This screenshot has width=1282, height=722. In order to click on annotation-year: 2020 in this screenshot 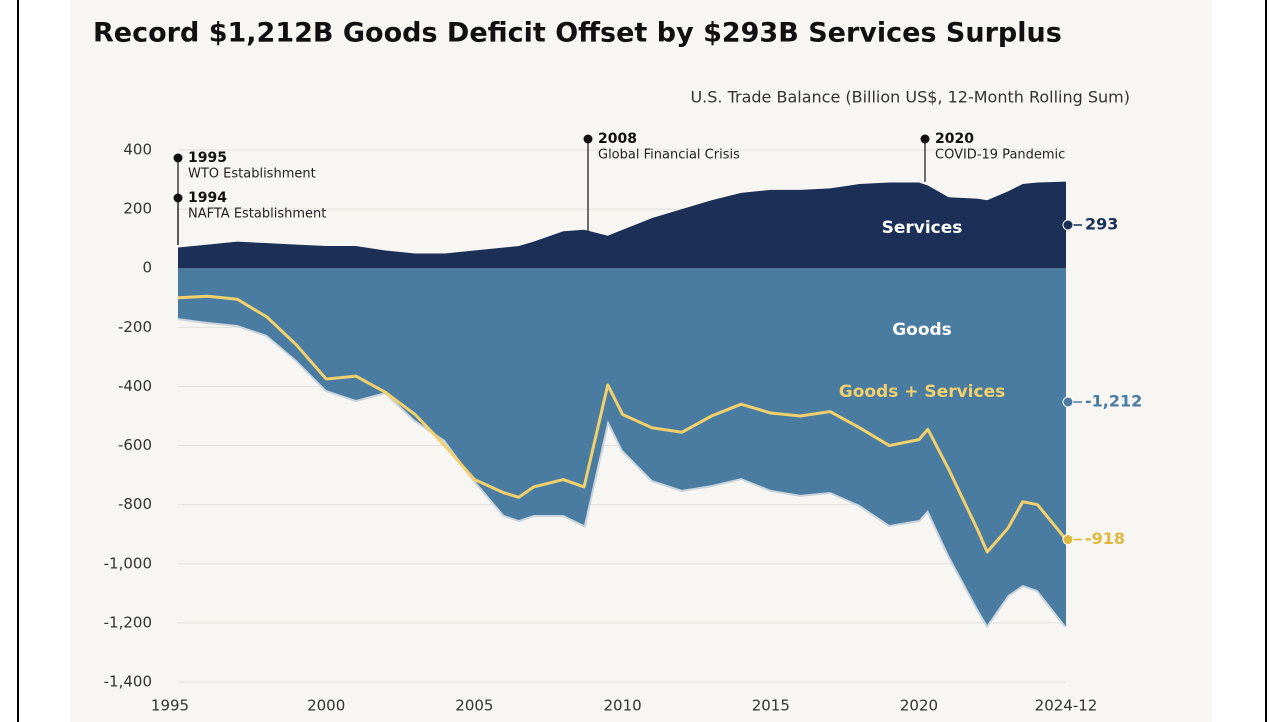, I will do `click(954, 139)`.